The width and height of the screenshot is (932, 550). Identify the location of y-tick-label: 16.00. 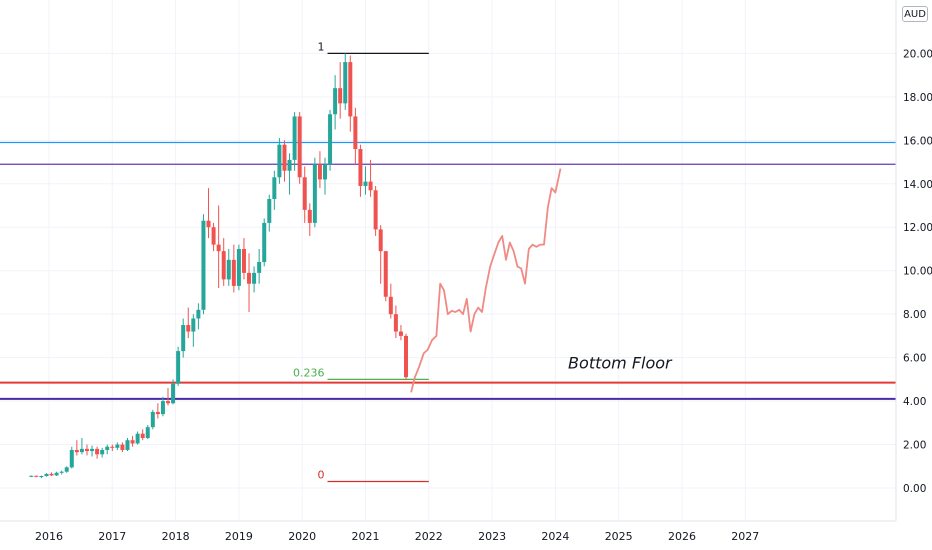
(917, 141).